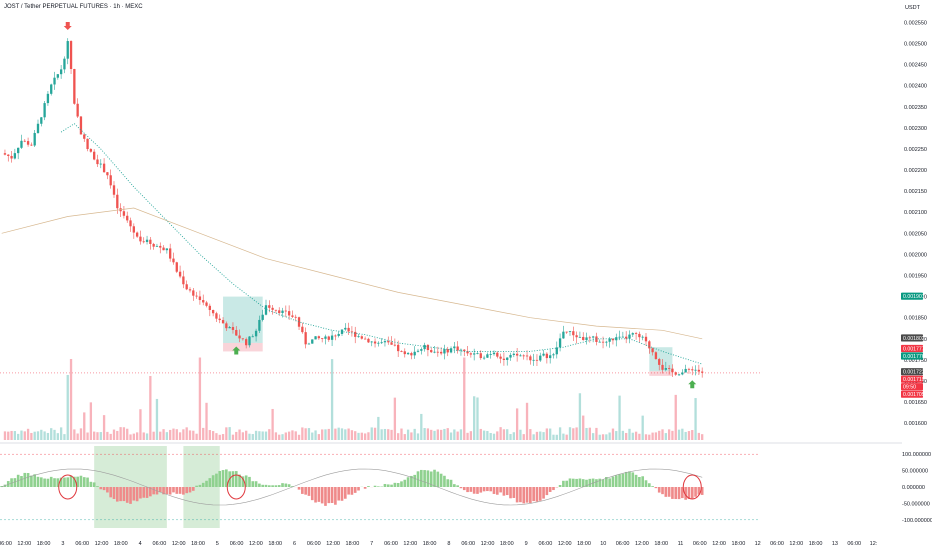 The width and height of the screenshot is (932, 550). What do you see at coordinates (217, 544) in the screenshot?
I see `time-tick-label: 5` at bounding box center [217, 544].